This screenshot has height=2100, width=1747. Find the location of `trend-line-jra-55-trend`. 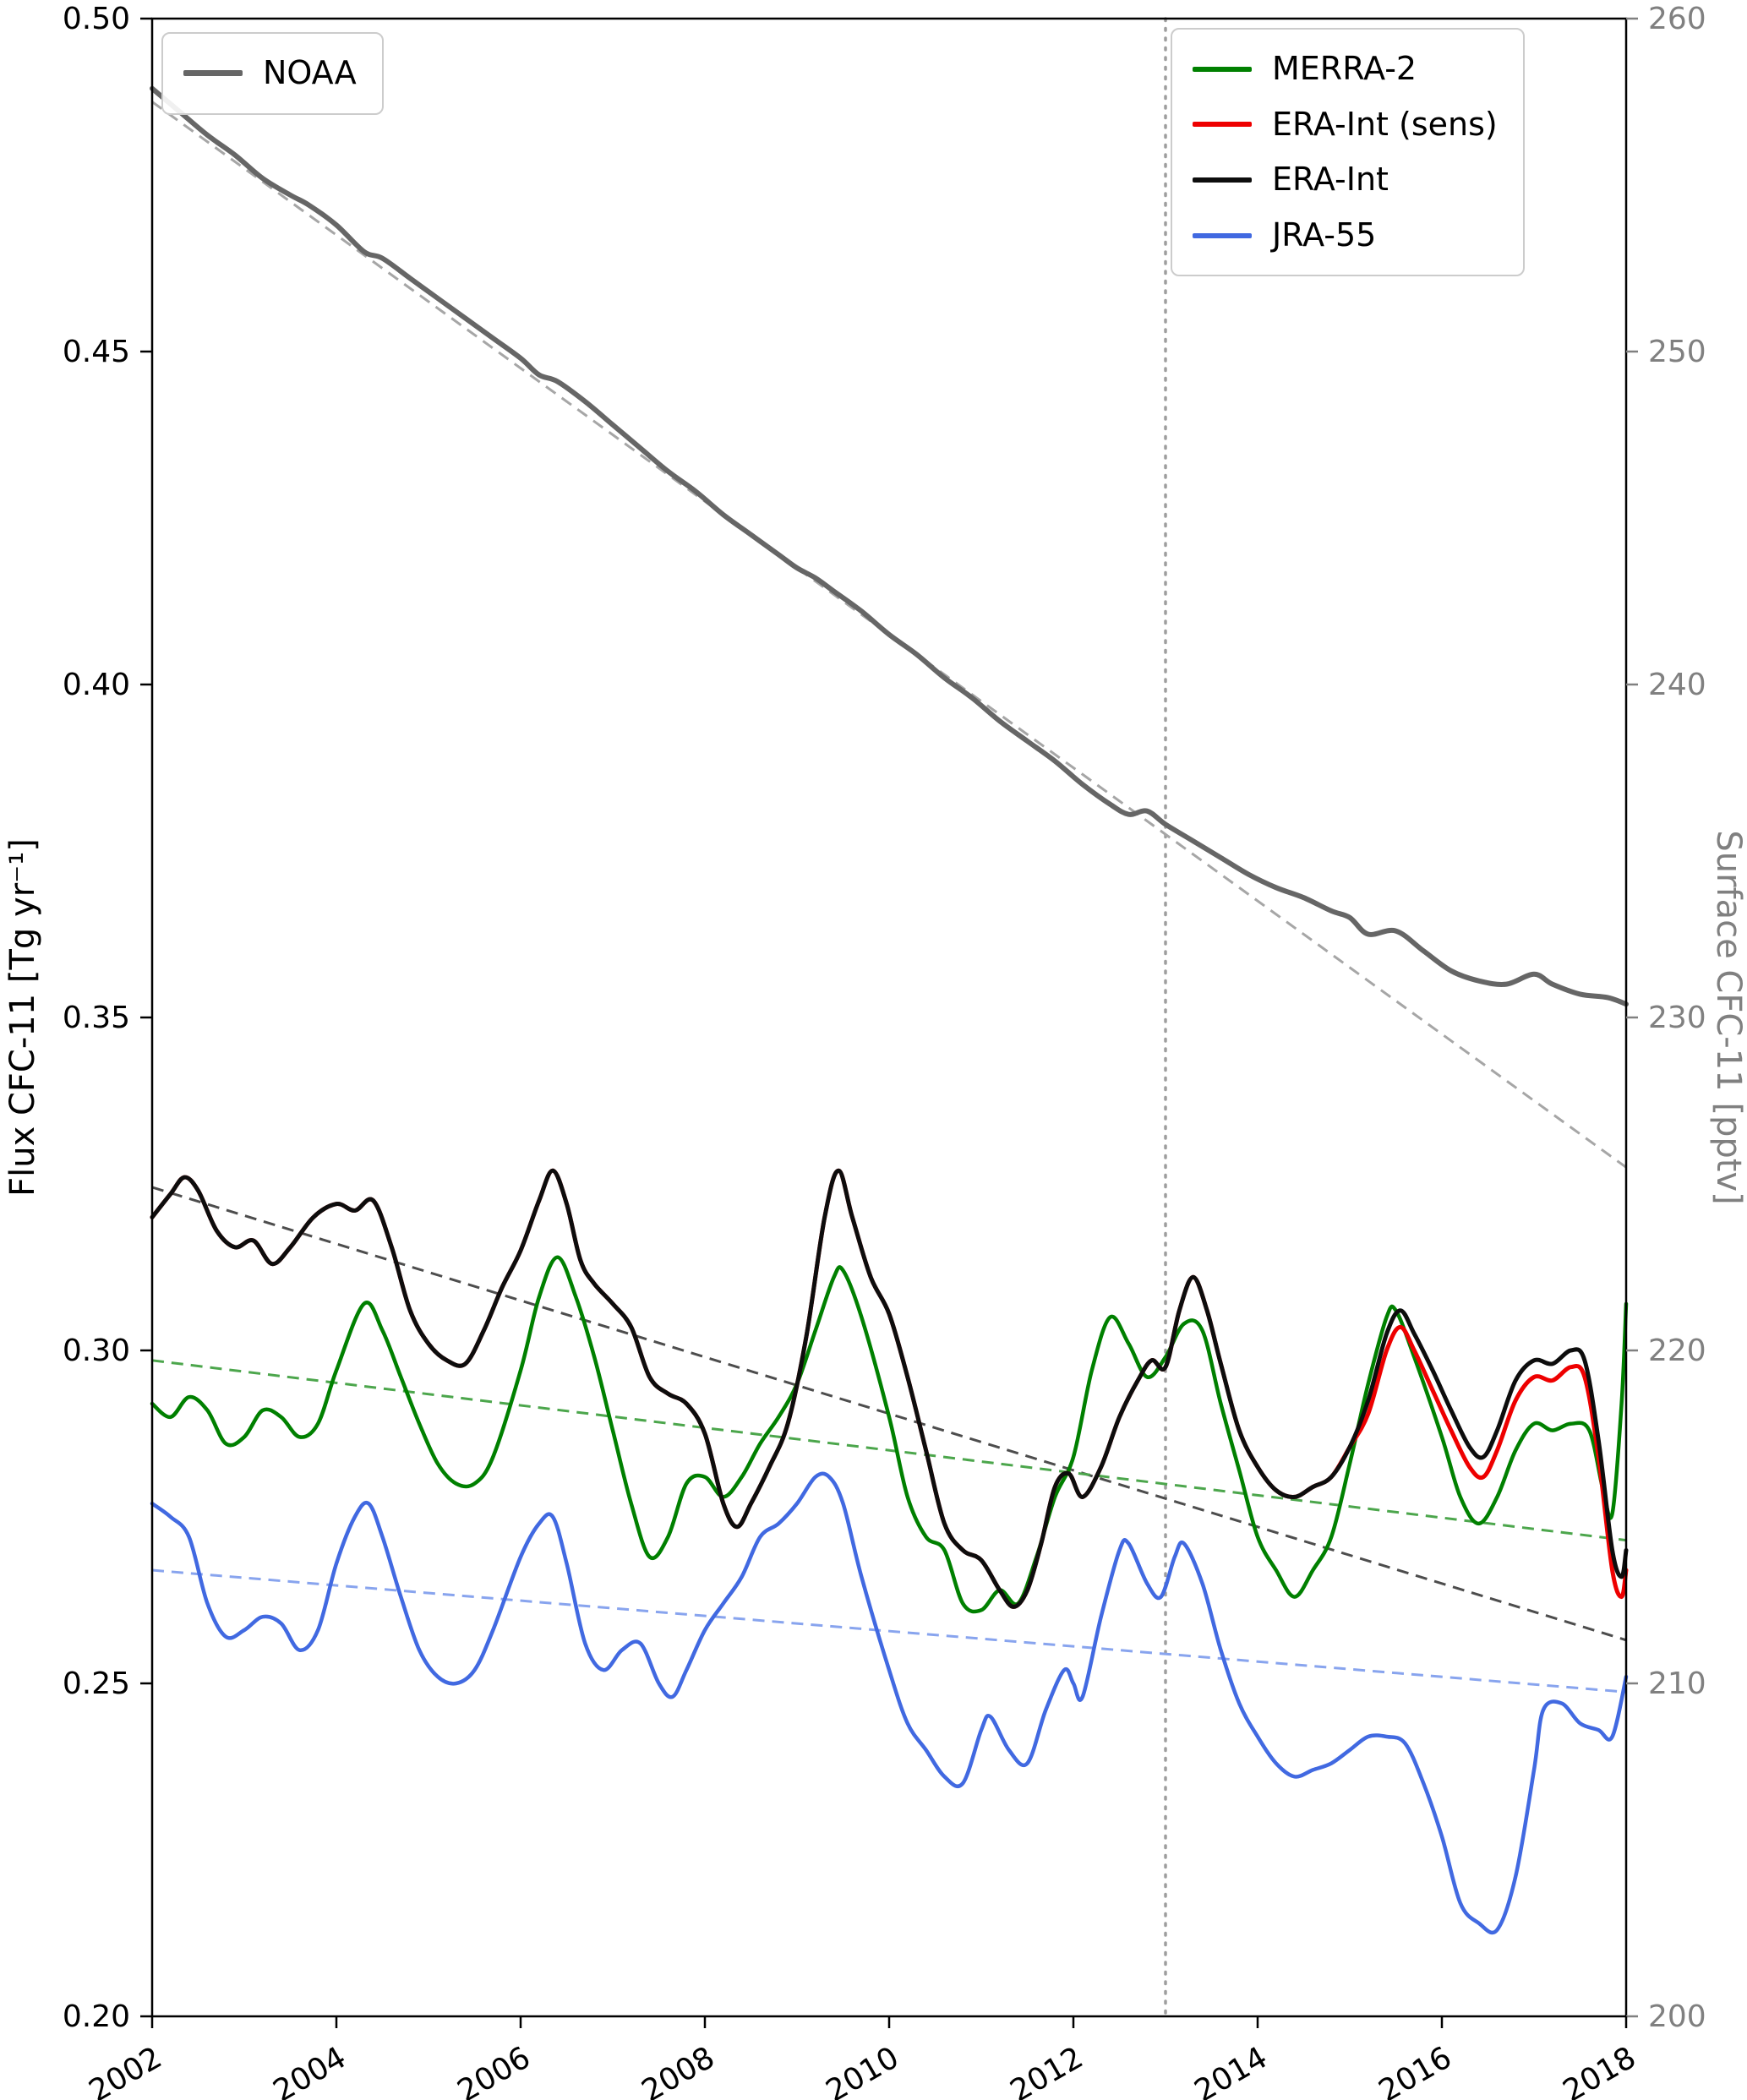

trend-line-jra-55-trend is located at coordinates (889, 1631).